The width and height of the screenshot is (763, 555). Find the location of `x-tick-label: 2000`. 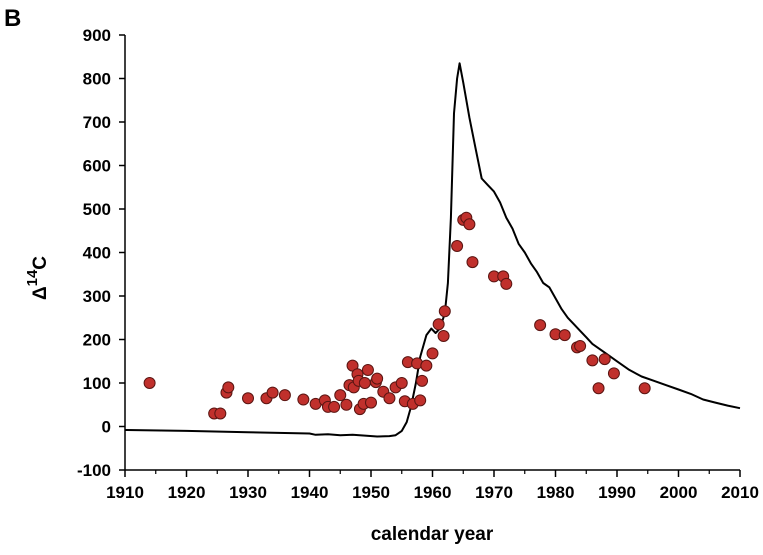

x-tick-label: 2000 is located at coordinates (679, 492).